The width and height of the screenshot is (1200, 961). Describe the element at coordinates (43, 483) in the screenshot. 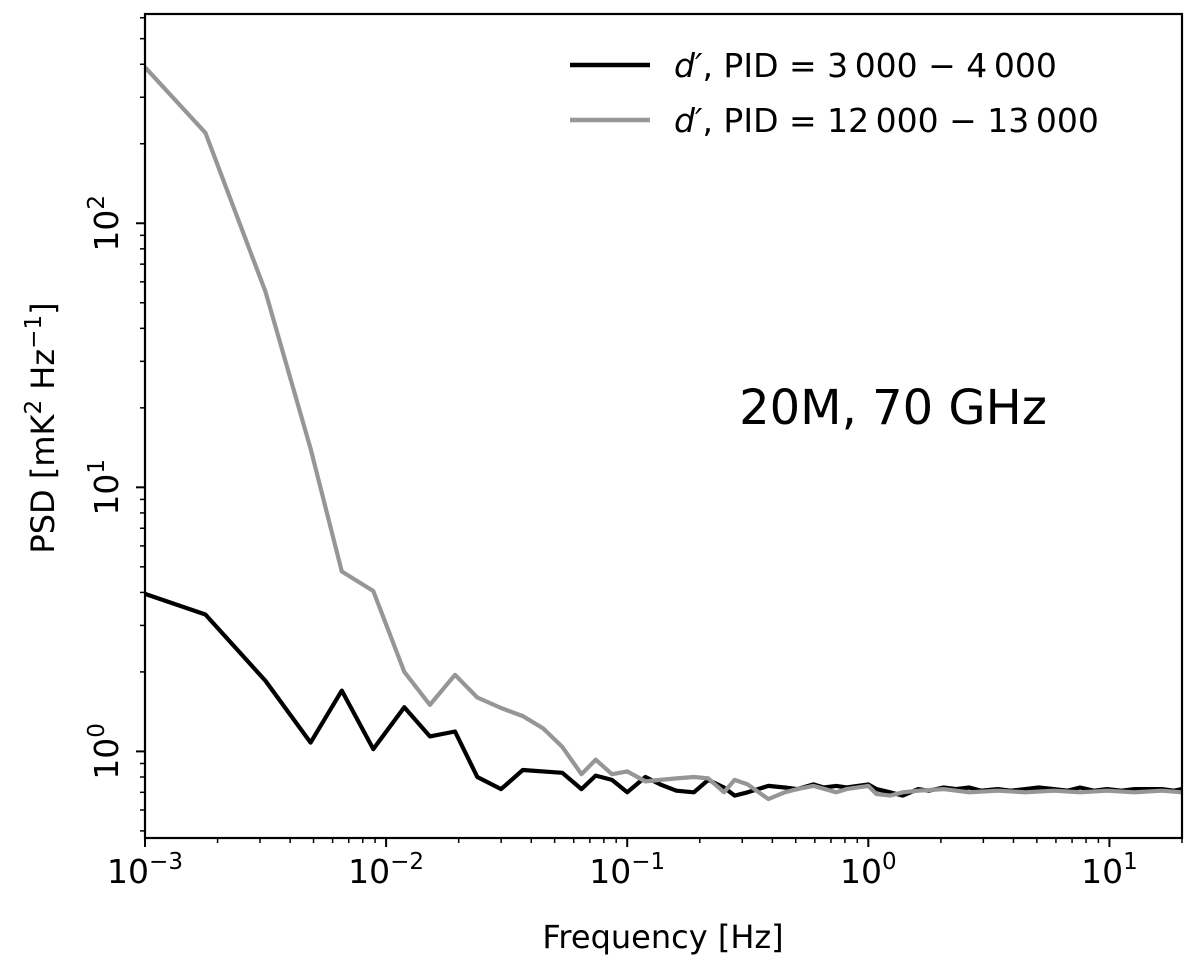

I see `y-label-prefix: PSD [mK` at that location.